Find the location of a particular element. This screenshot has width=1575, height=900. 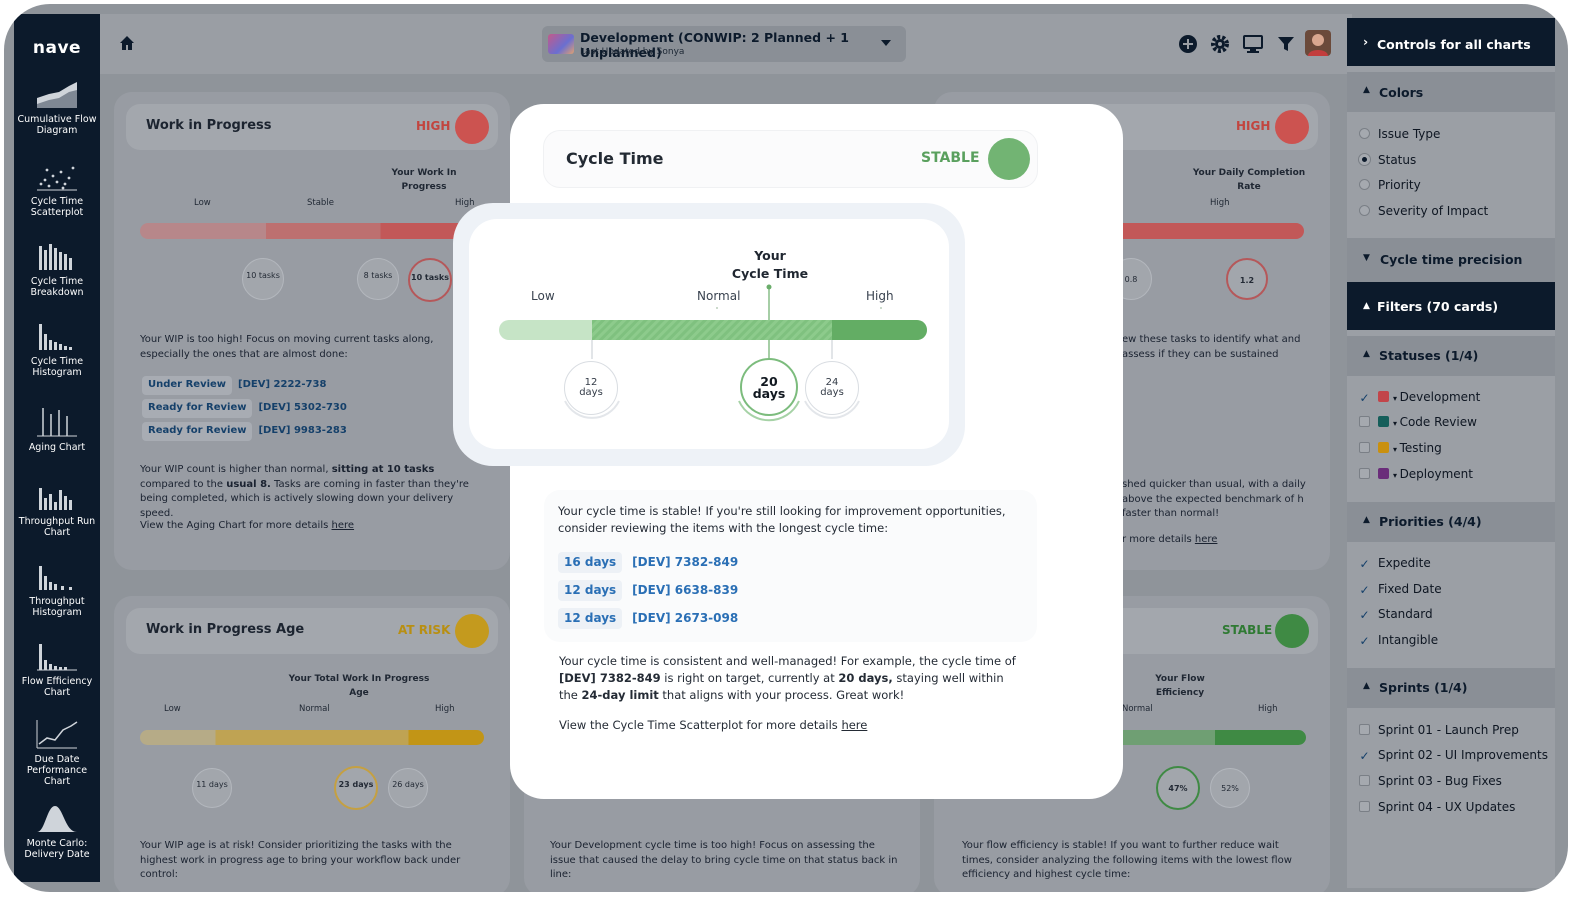

wip-item-row: Under Review [DEV] 2222-738 is located at coordinates (302, 385).